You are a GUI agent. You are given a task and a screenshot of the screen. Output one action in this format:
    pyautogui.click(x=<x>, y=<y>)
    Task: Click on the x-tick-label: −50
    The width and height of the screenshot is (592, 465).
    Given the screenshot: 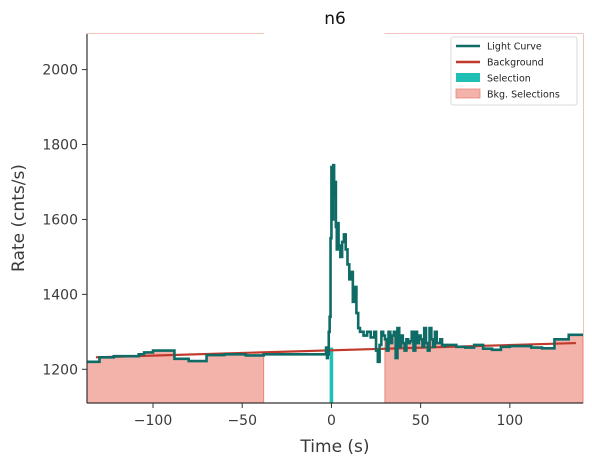 What is the action you would take?
    pyautogui.click(x=242, y=421)
    